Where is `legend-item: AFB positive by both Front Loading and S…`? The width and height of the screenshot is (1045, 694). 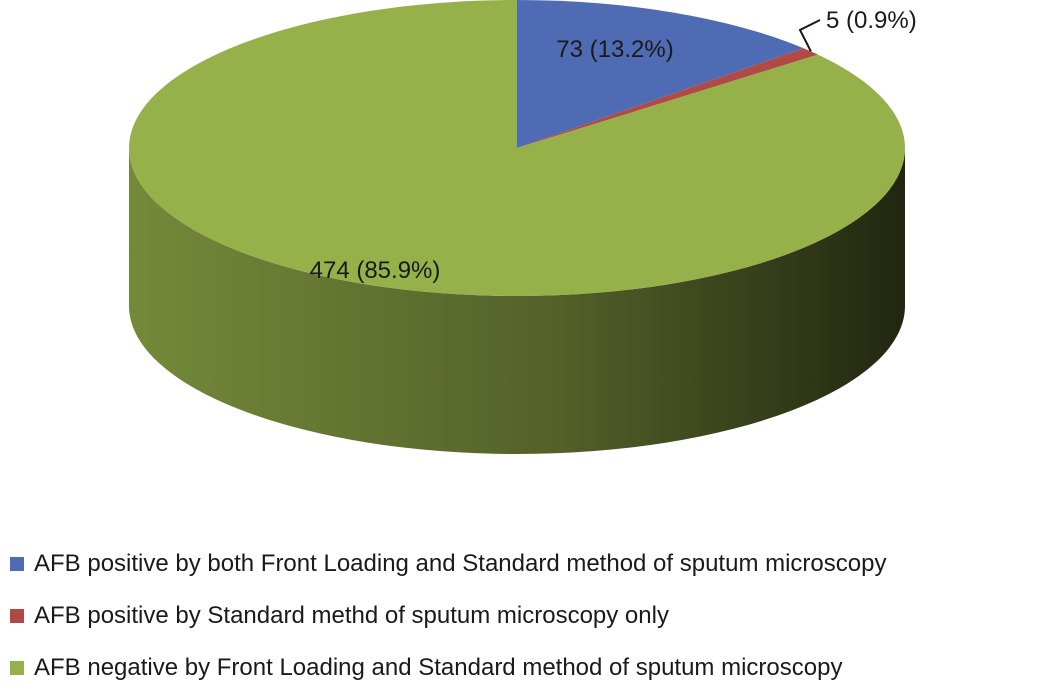 legend-item: AFB positive by both Front Loading and S… is located at coordinates (525, 564).